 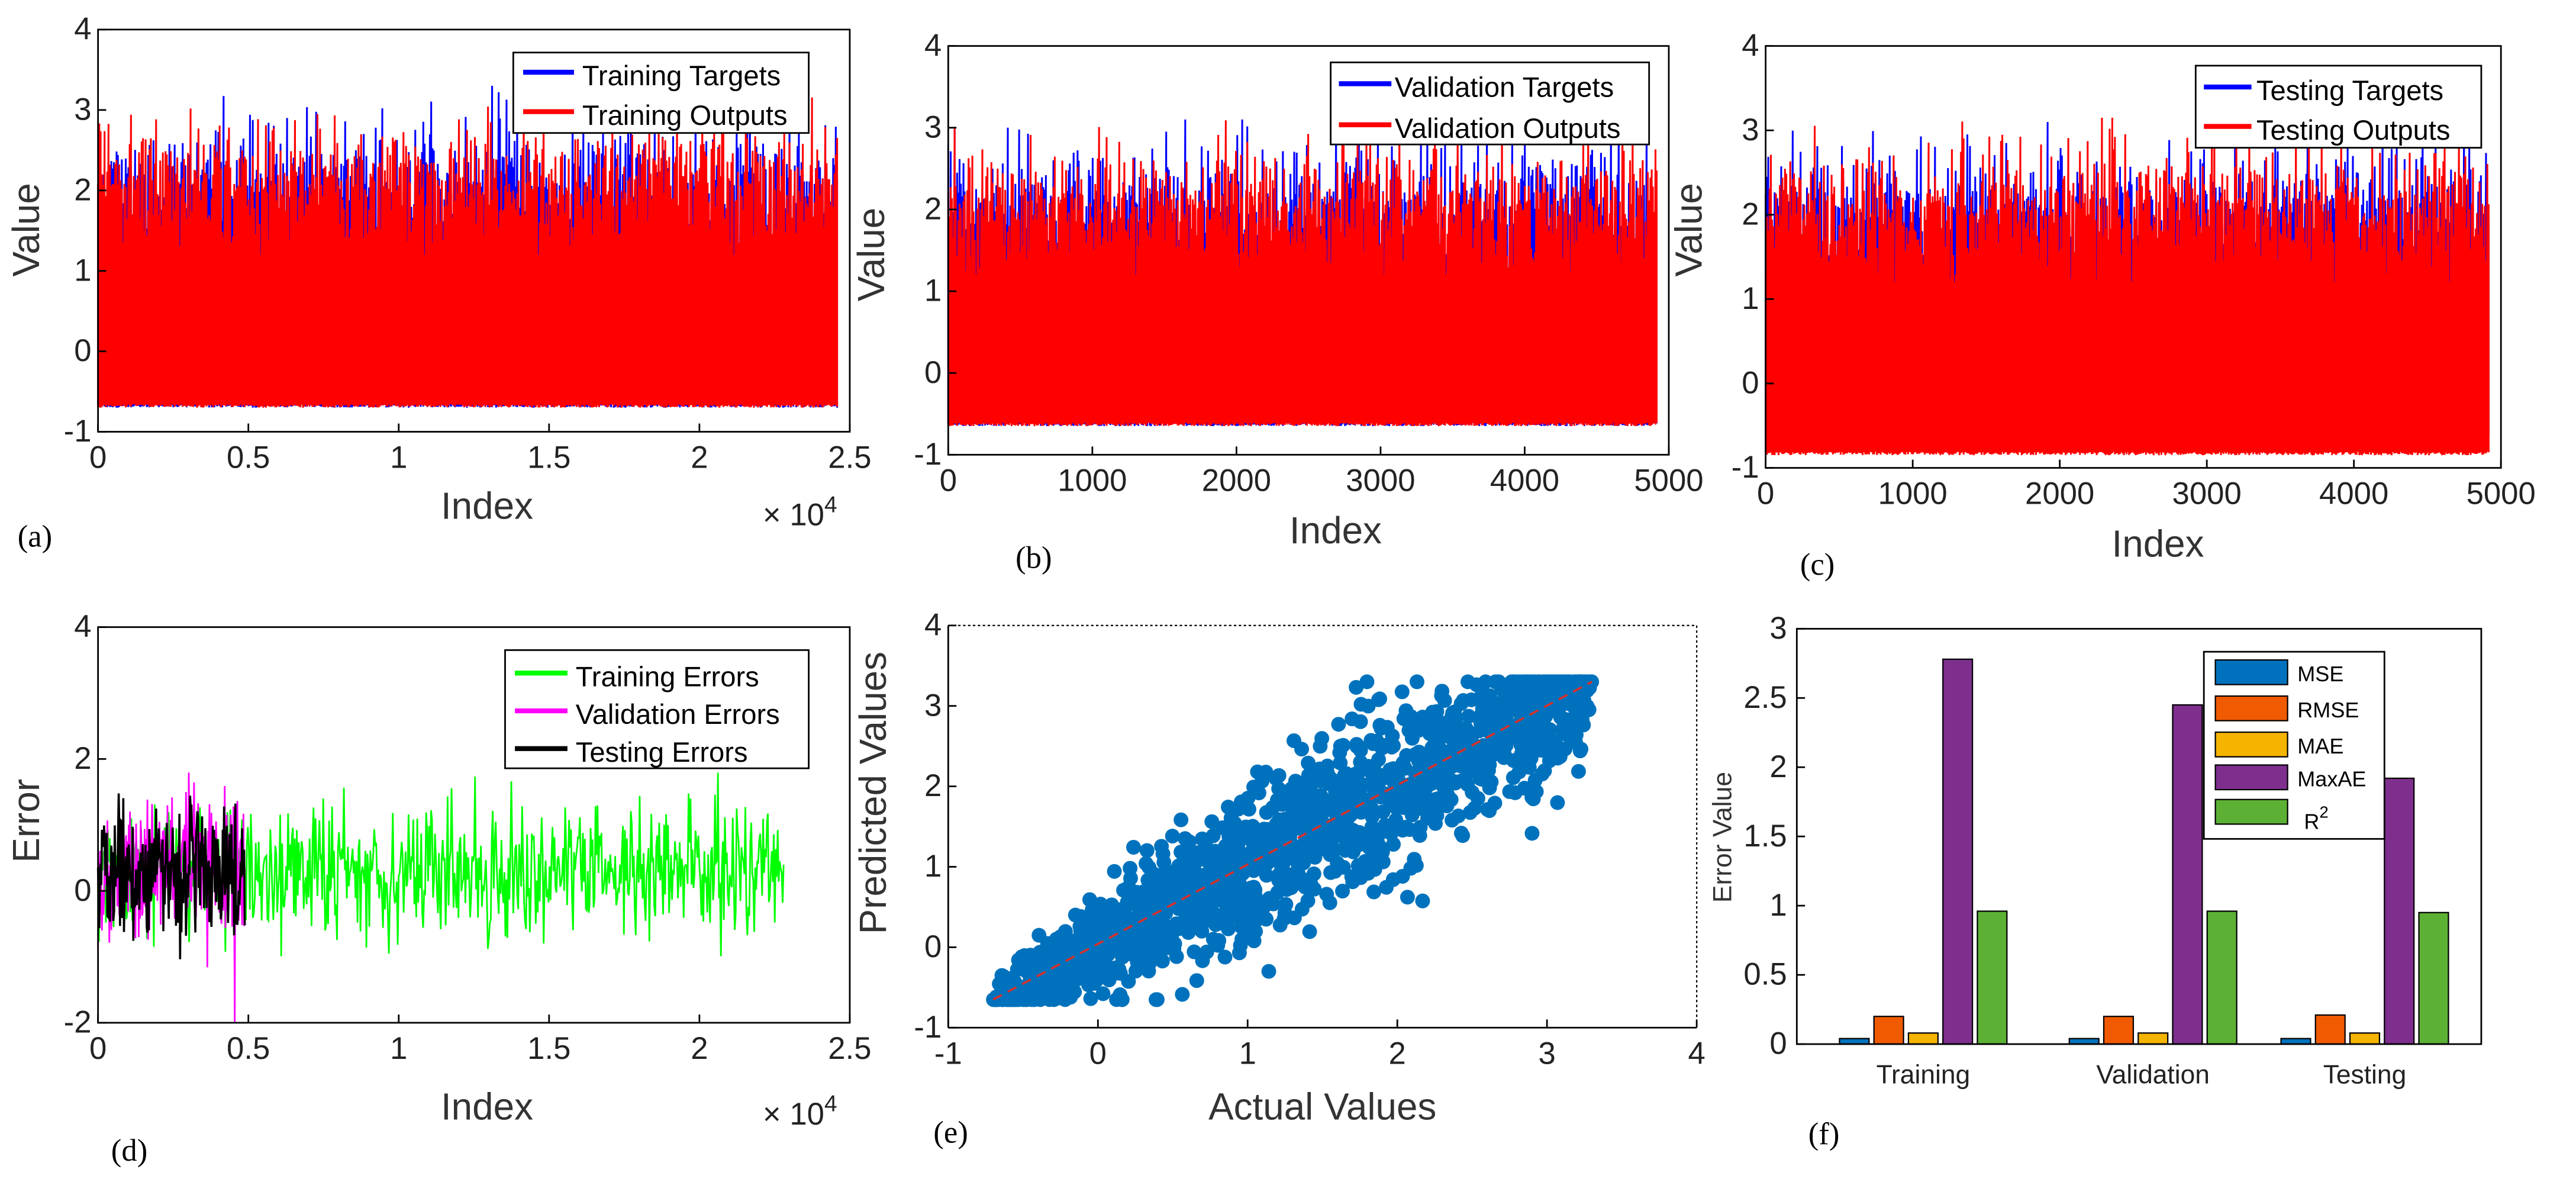 I want to click on panel-a-xtick-label: 1.5, so click(x=548, y=457).